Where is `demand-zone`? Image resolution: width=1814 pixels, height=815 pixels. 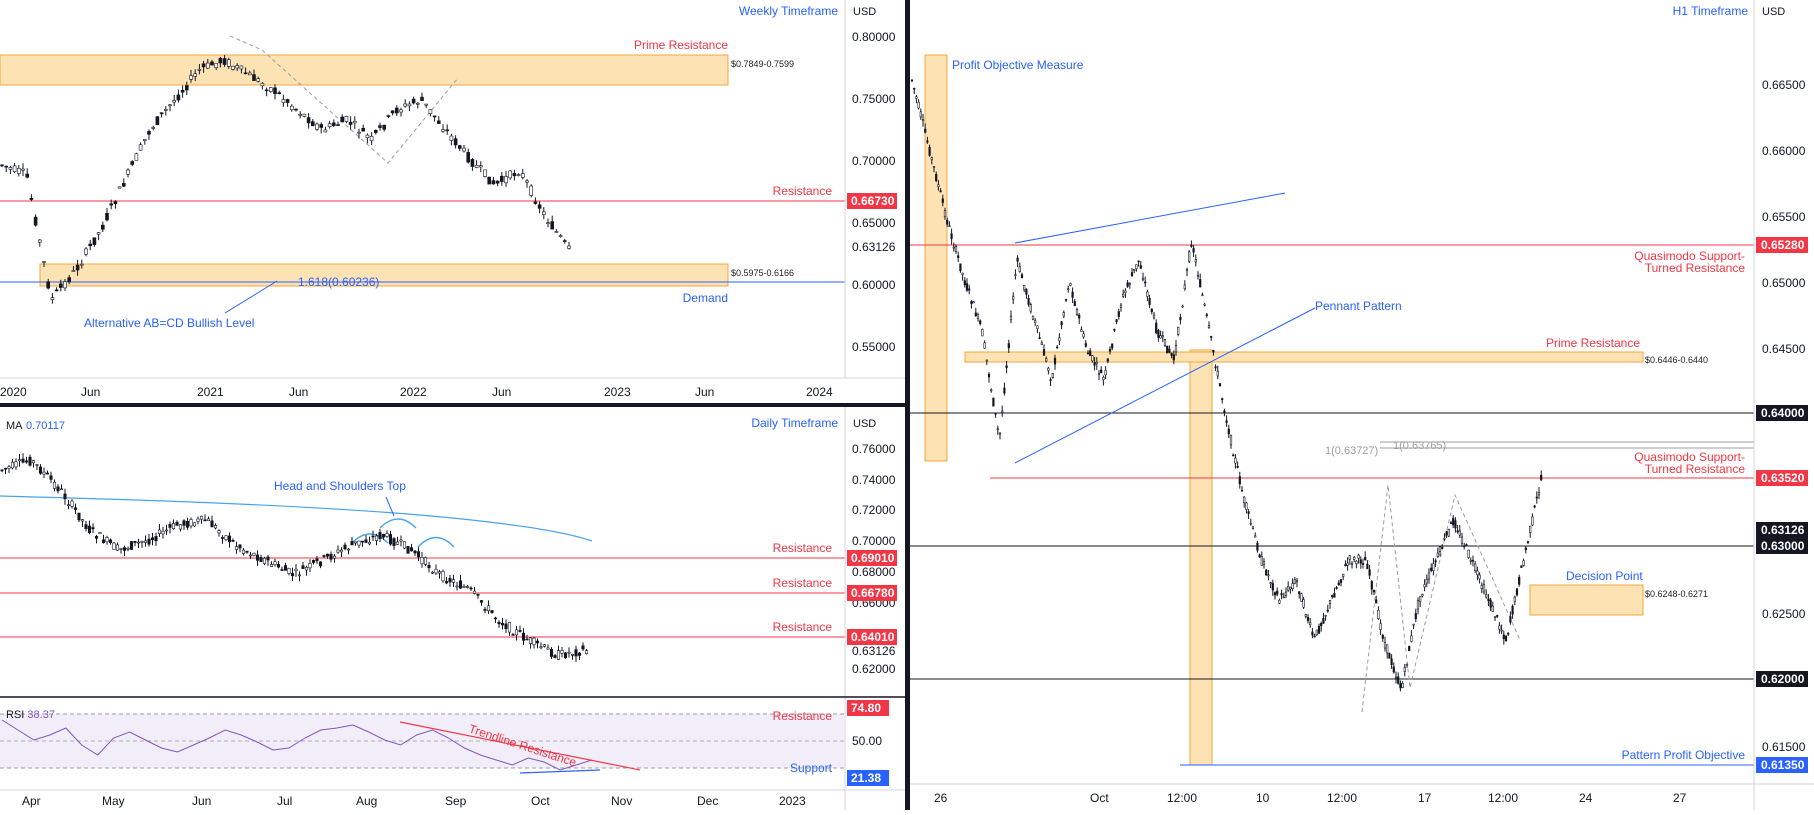
demand-zone is located at coordinates (384, 275).